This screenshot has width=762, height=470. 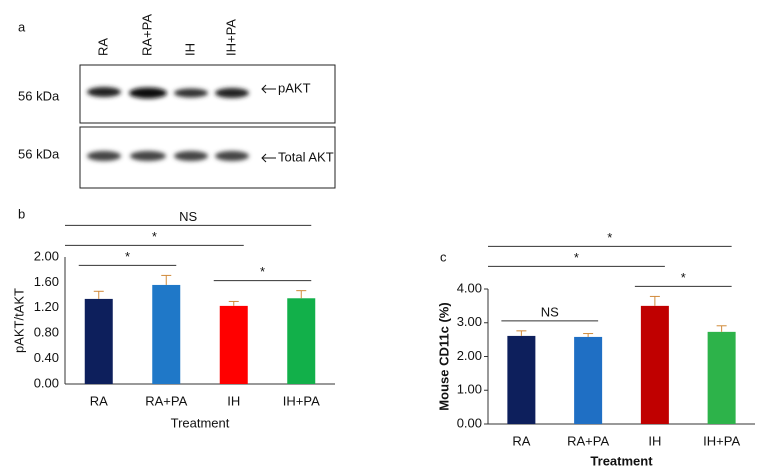 What do you see at coordinates (469, 287) in the screenshot?
I see `y-tick-label: 4.00` at bounding box center [469, 287].